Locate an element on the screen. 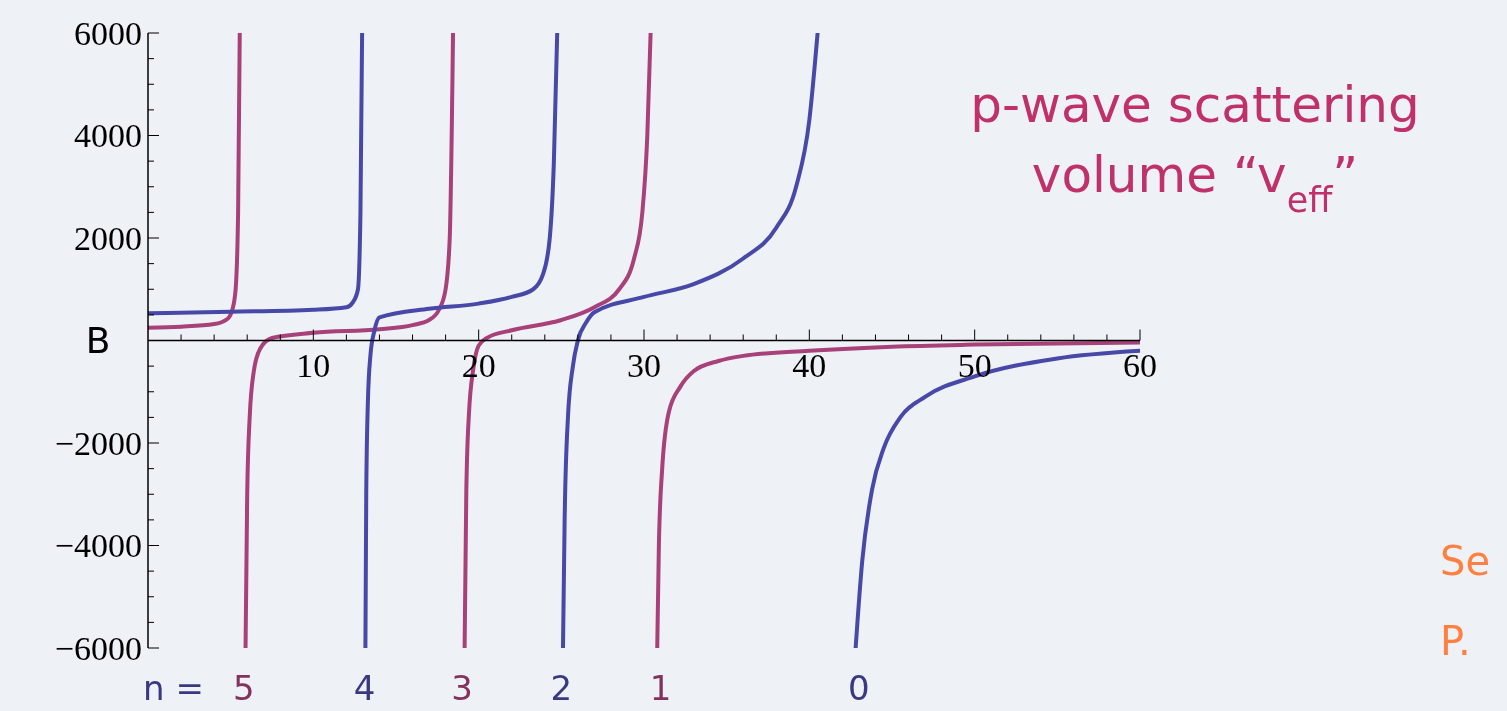 Image resolution: width=1507 pixels, height=711 pixels. x-tick-label: 30 is located at coordinates (644, 365).